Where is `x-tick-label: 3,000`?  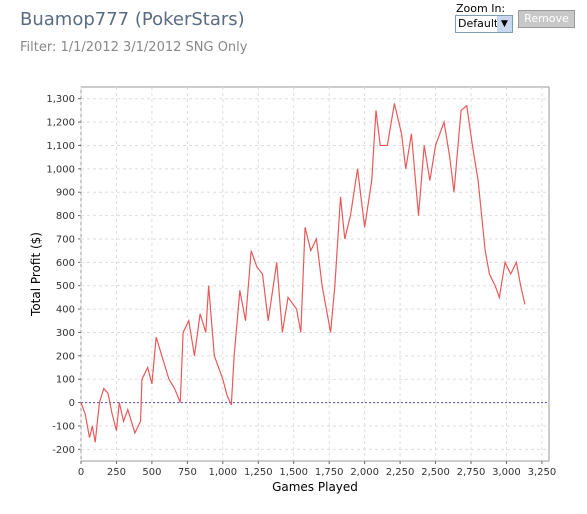 x-tick-label: 3,000 is located at coordinates (506, 472).